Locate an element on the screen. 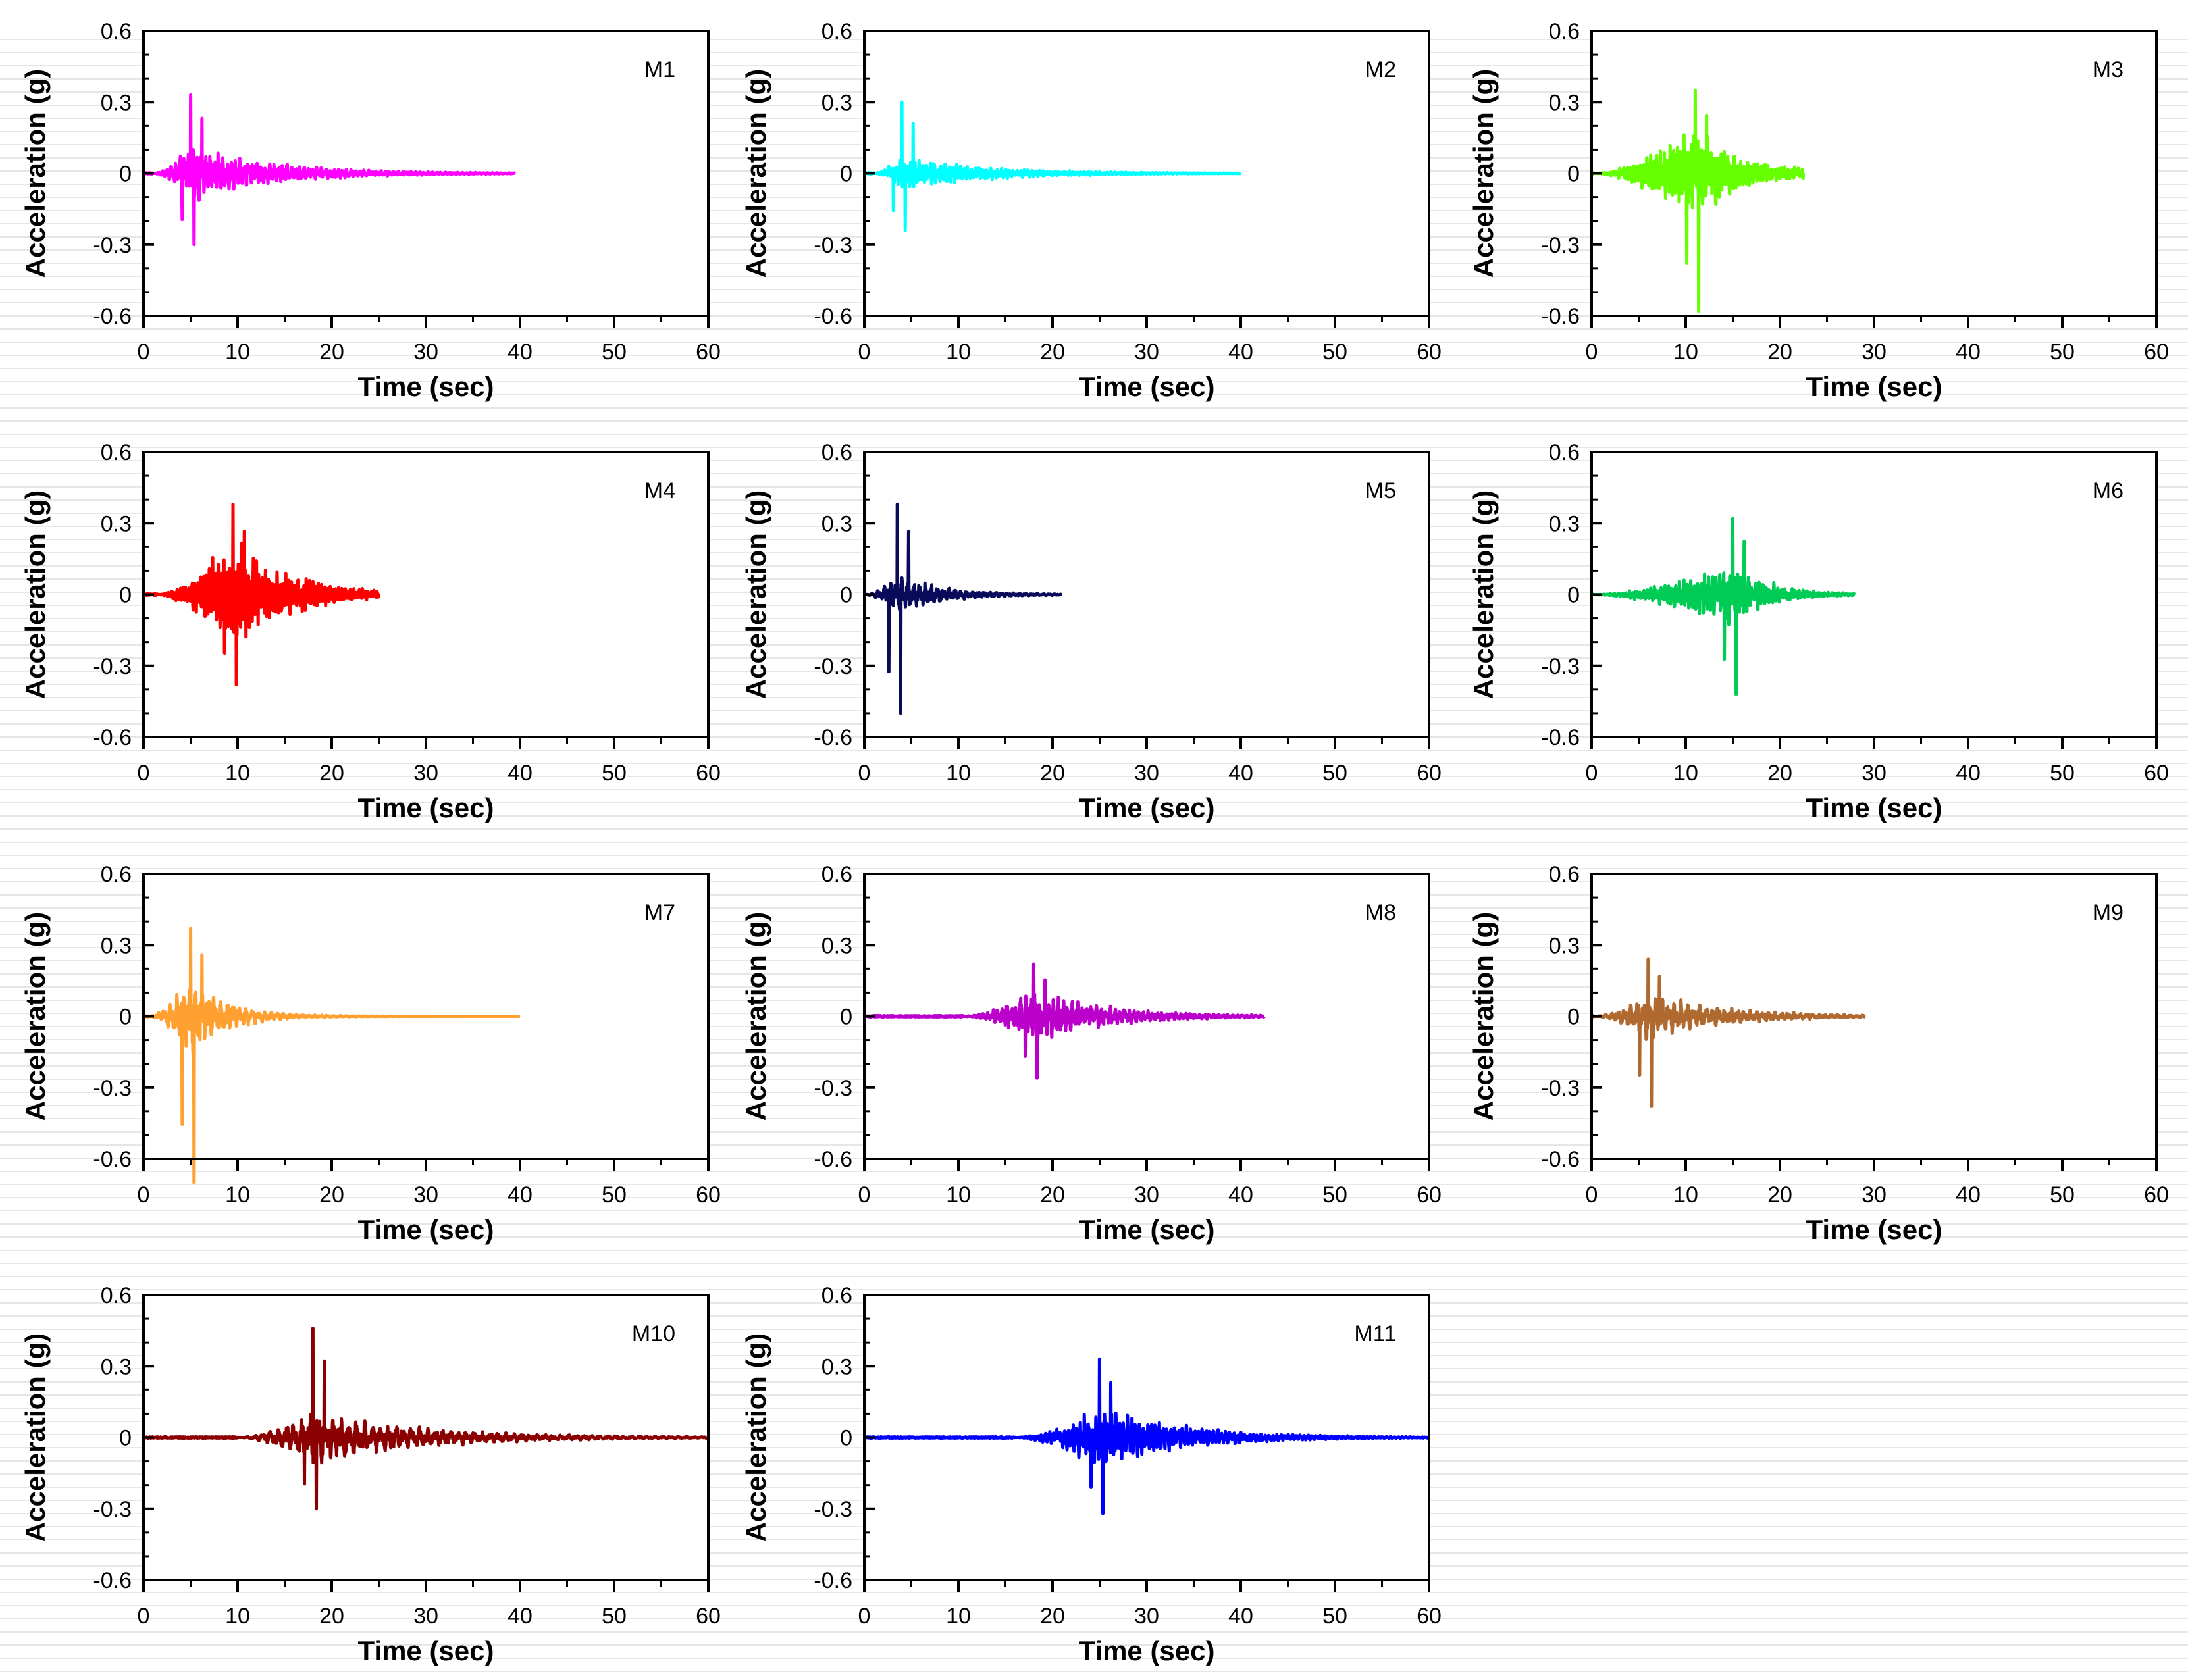 The width and height of the screenshot is (2188, 1680). panel-label: M10 is located at coordinates (653, 1333).